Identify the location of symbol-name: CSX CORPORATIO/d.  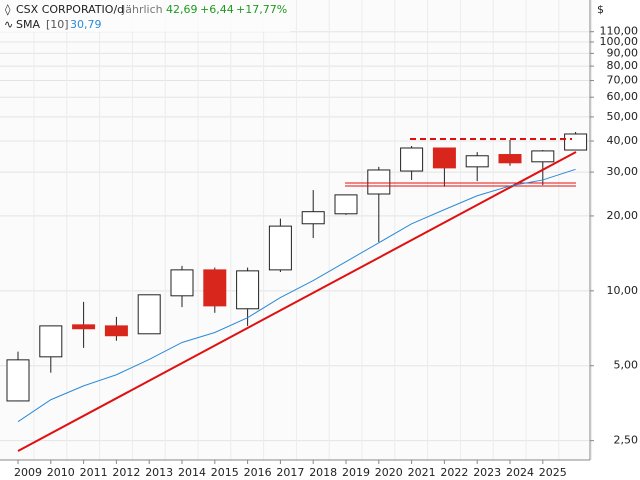
(70, 9).